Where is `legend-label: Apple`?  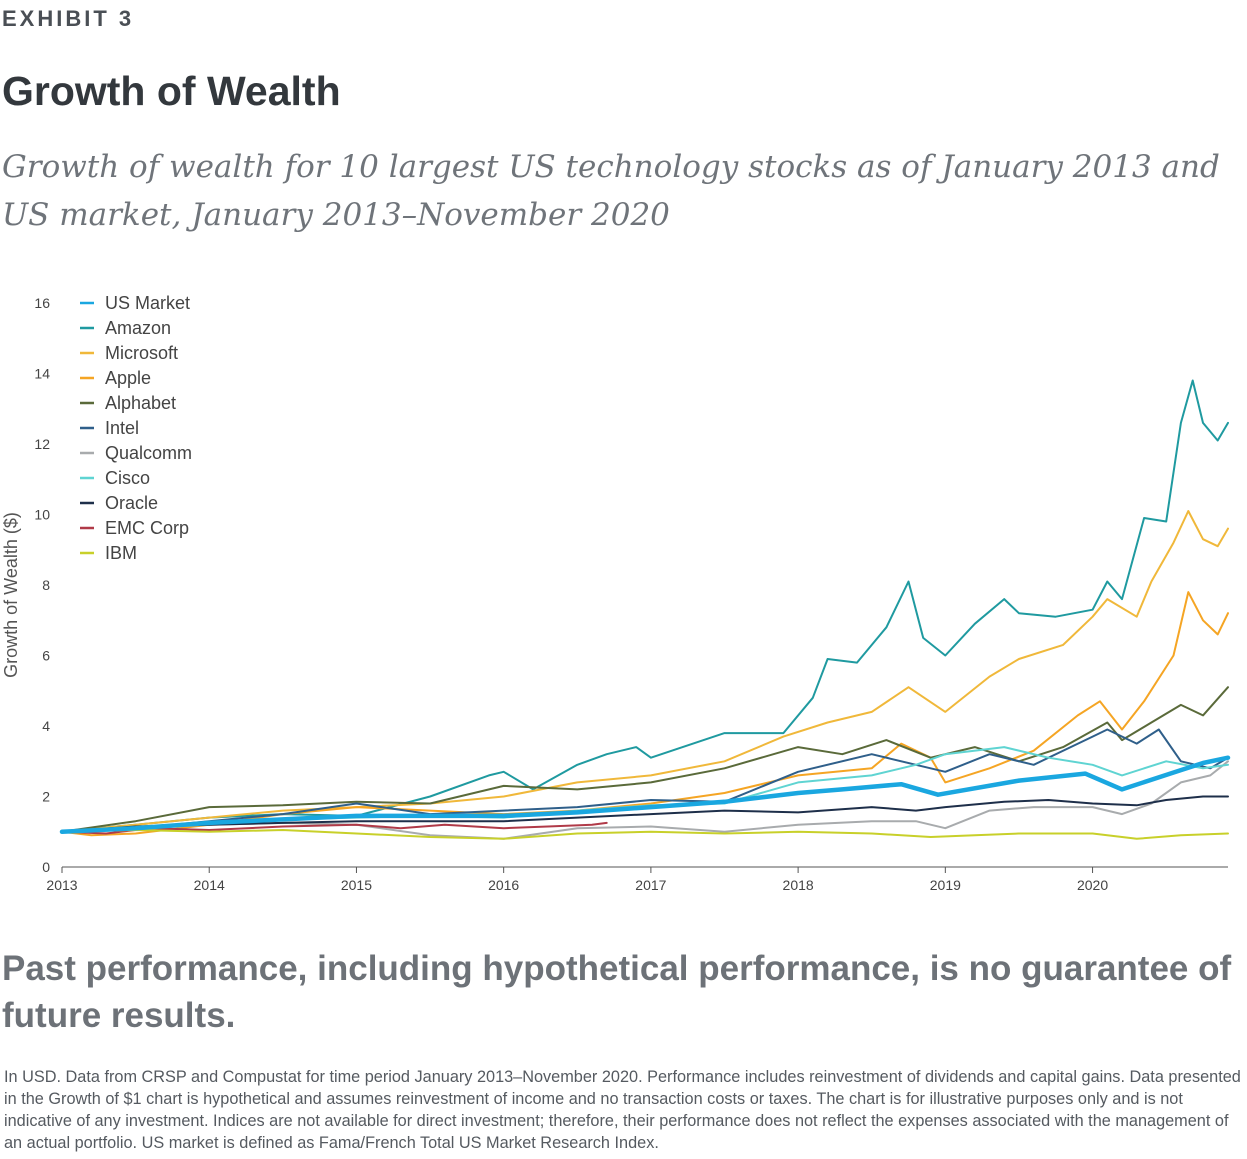
legend-label: Apple is located at coordinates (128, 378).